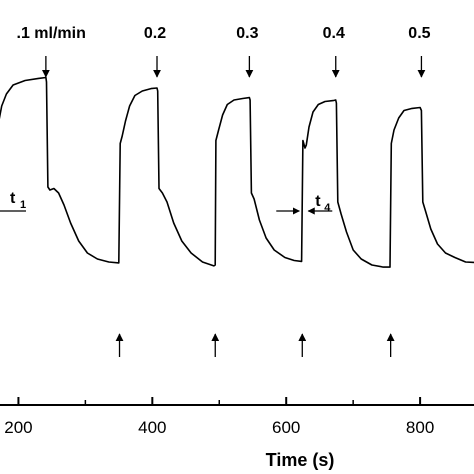  Describe the element at coordinates (420, 427) in the screenshot. I see `x-tick-label: 800` at that location.